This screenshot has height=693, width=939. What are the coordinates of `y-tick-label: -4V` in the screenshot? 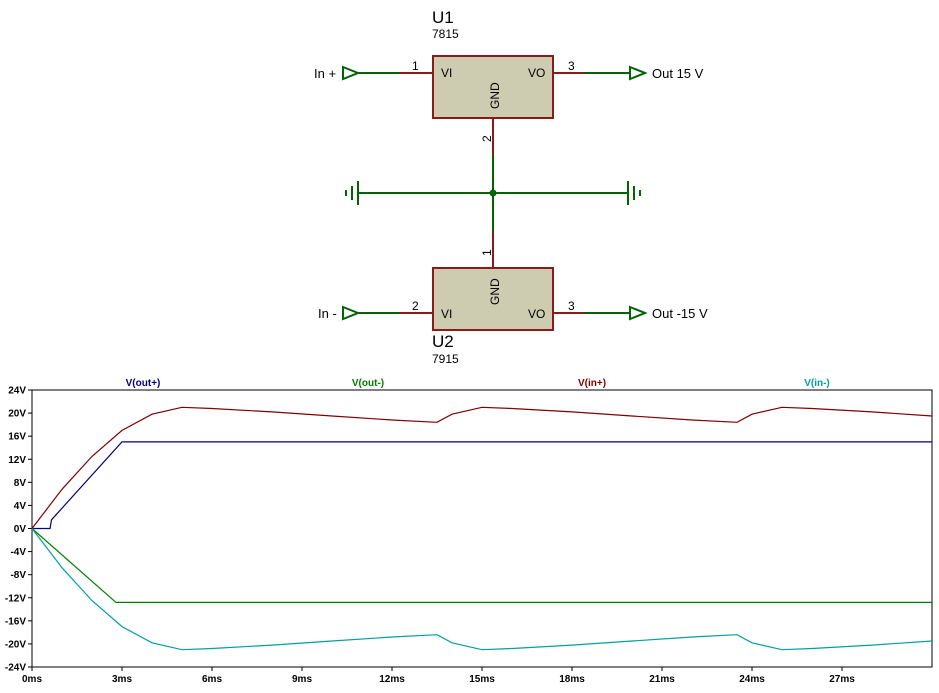 It's located at (18, 552).